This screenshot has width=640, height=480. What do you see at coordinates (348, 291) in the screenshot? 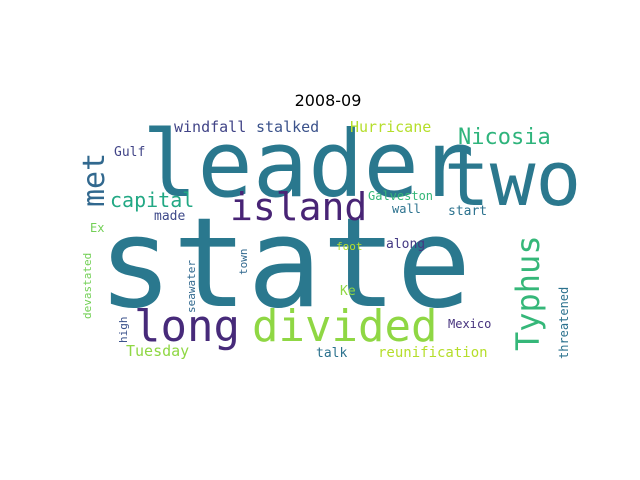
I see `word-ke: Ke` at bounding box center [348, 291].